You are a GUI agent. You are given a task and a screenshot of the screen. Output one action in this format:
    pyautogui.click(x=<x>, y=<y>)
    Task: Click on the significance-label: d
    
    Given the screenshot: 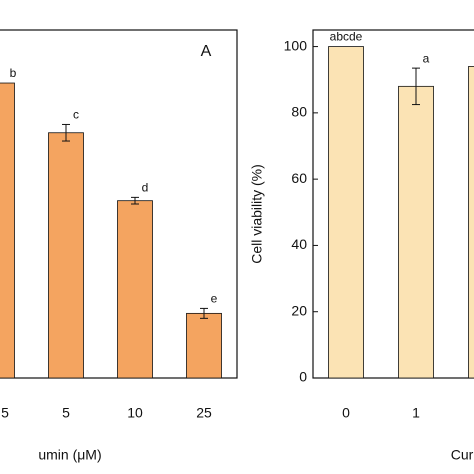 What is the action you would take?
    pyautogui.click(x=145, y=188)
    